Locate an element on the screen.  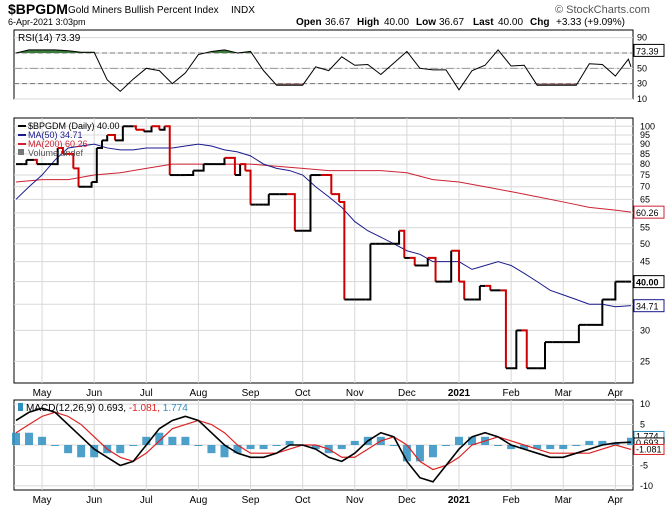
macd-tick-label: 5 is located at coordinates (642, 425).